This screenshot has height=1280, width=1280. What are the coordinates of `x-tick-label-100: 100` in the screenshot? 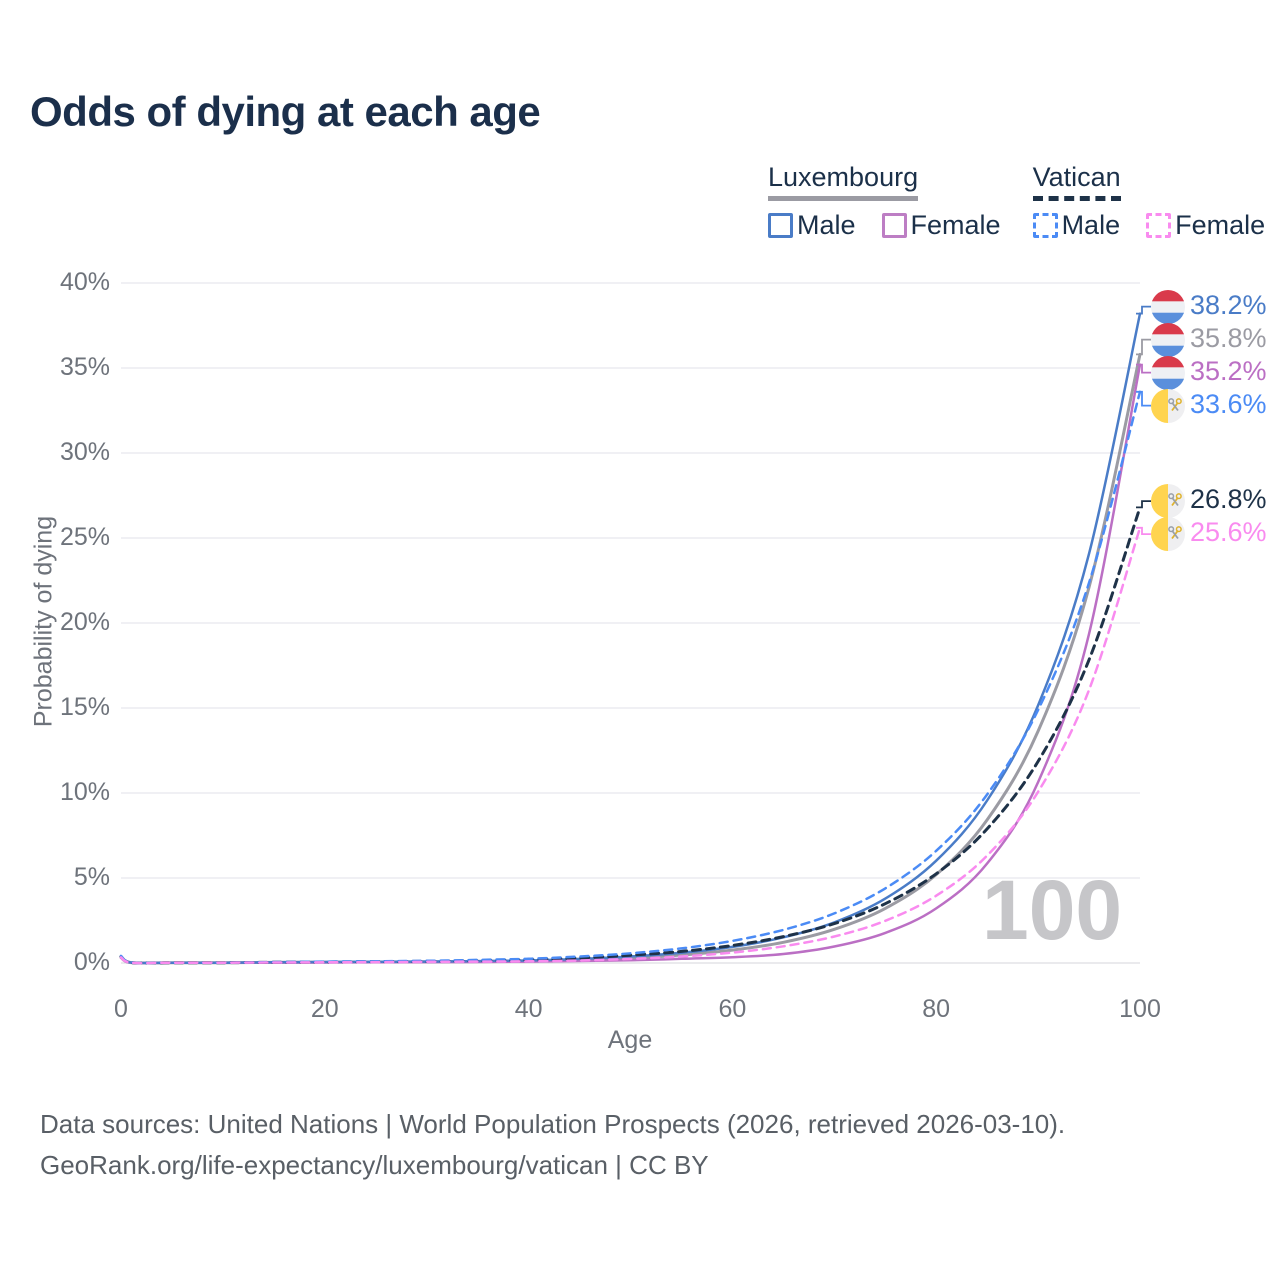 It's located at (1140, 1009).